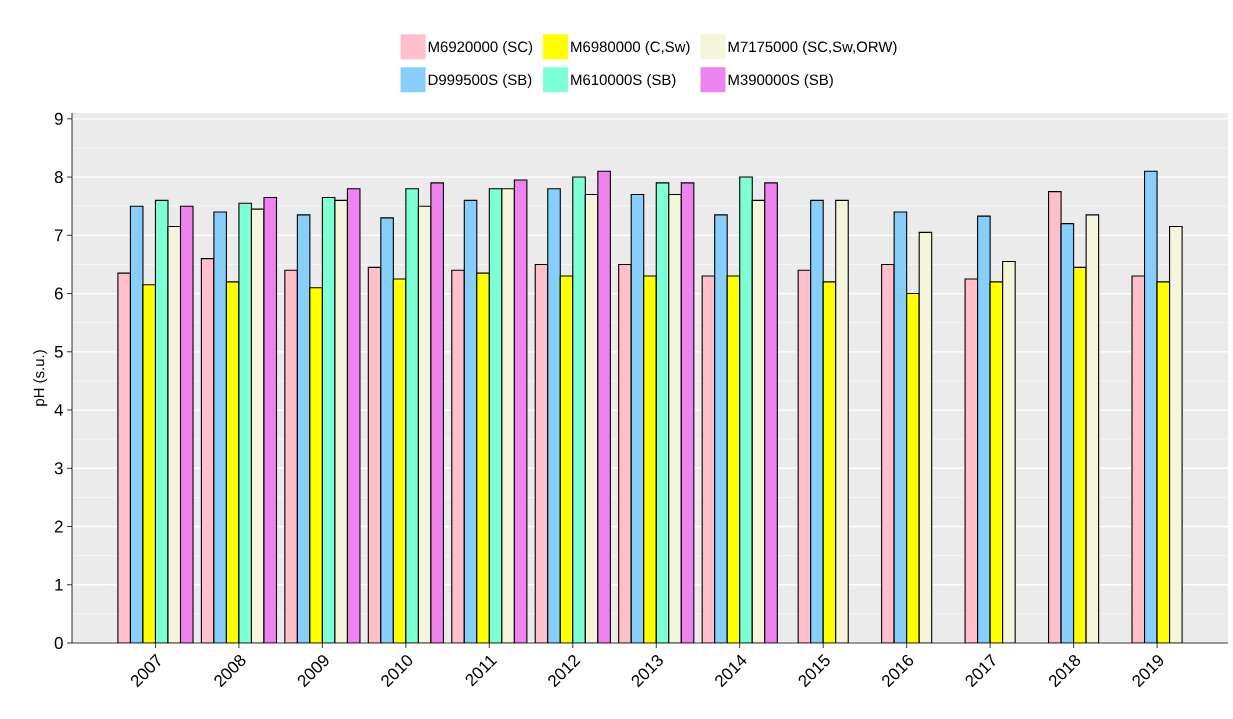  I want to click on y-tick-label: 6, so click(58, 293).